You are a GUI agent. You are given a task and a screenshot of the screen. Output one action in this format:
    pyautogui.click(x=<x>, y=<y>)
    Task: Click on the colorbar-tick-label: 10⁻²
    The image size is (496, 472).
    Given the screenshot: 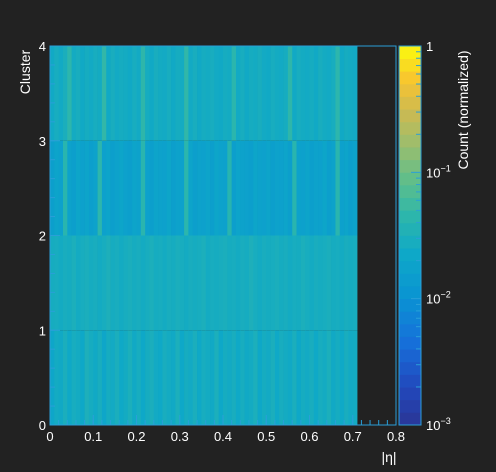 What is the action you would take?
    pyautogui.click(x=438, y=298)
    